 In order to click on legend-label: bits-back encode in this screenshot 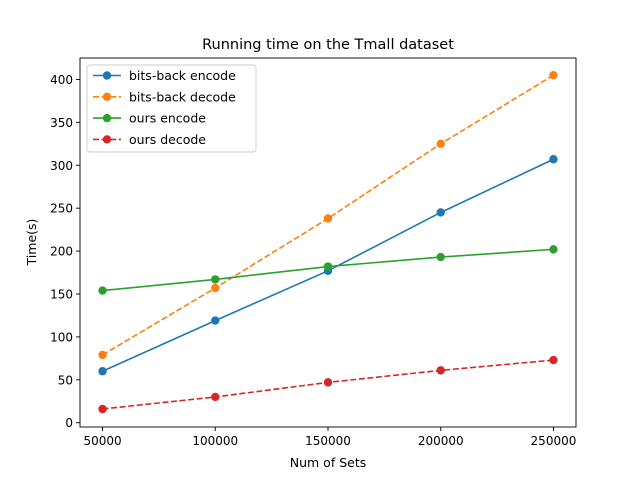, I will do `click(182, 75)`.